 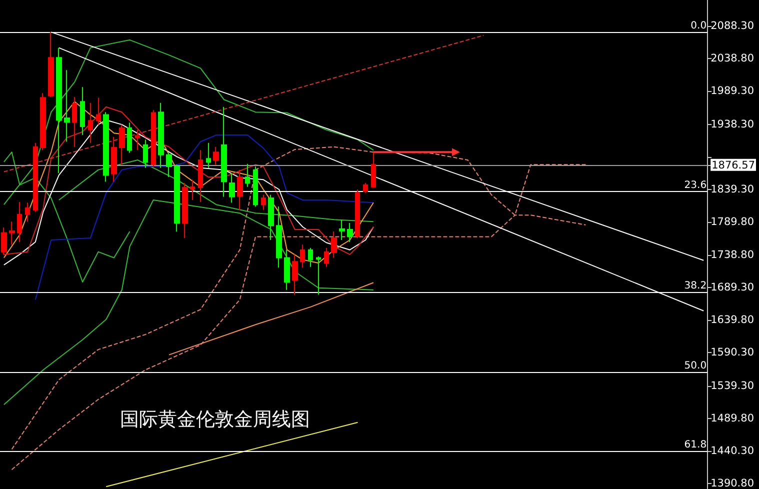 What do you see at coordinates (732, 320) in the screenshot?
I see `y-tick-label: 1639.80` at bounding box center [732, 320].